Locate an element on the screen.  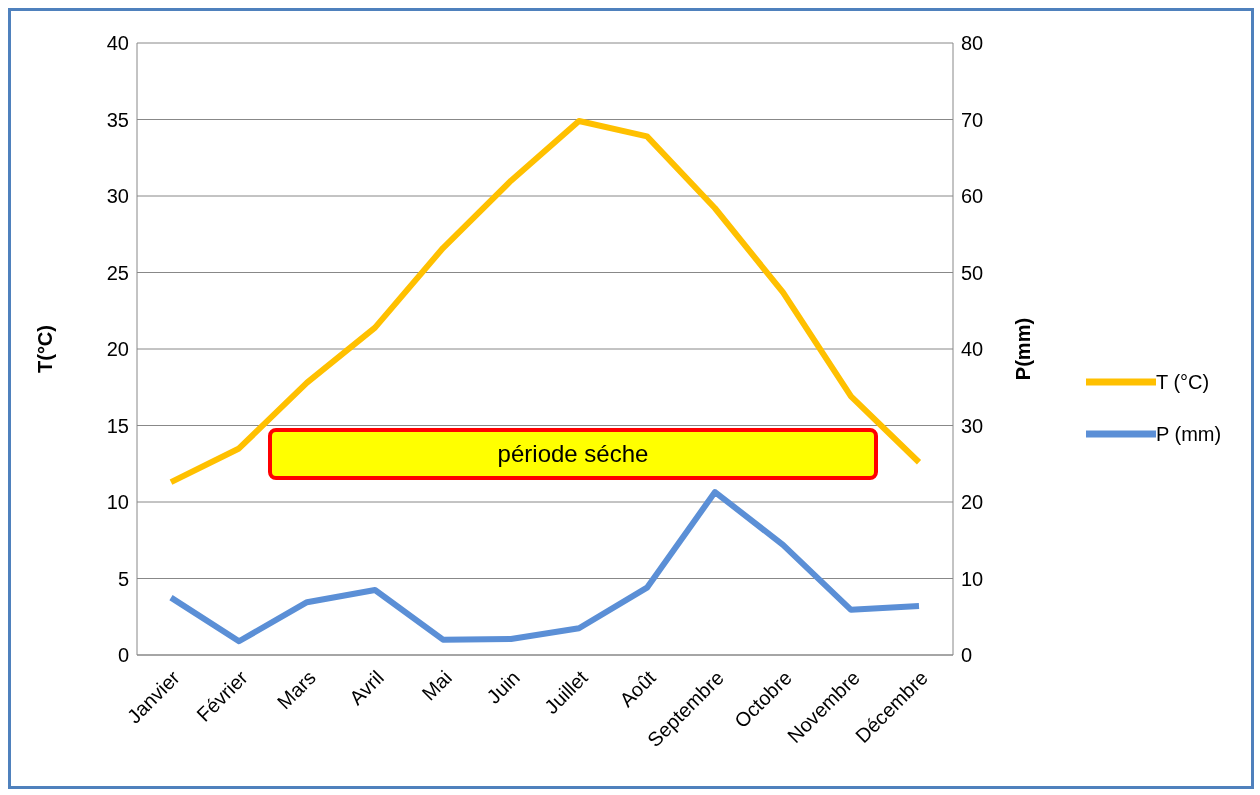
y2-tick-label: 0 is located at coordinates (967, 655).